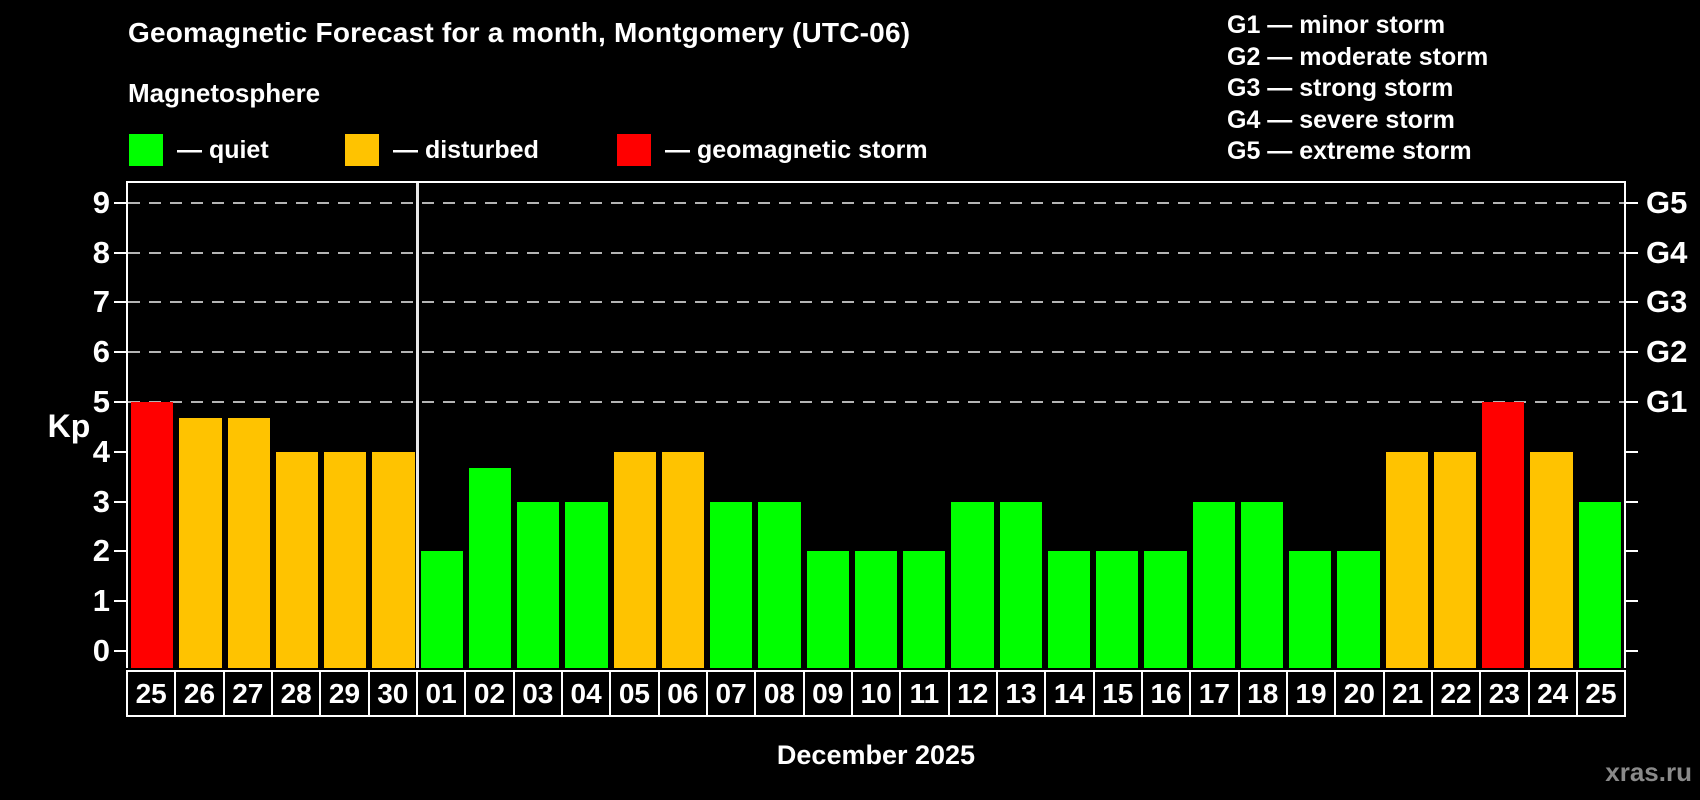 This screenshot has width=1700, height=800. Describe the element at coordinates (101, 401) in the screenshot. I see `y-axis-label-5: 5` at that location.